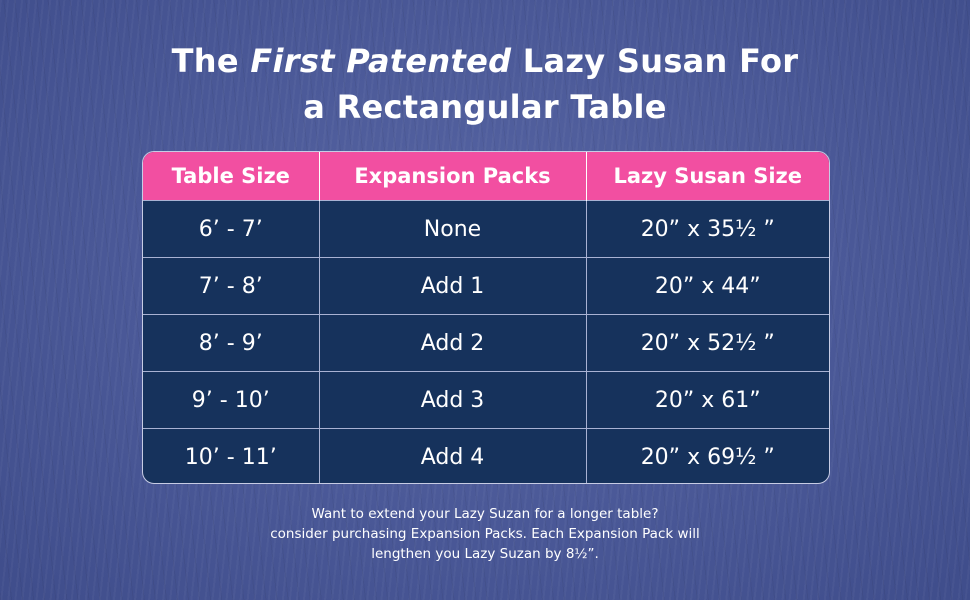 The width and height of the screenshot is (970, 600). Describe the element at coordinates (453, 229) in the screenshot. I see `cell-expansion-packs: None` at that location.